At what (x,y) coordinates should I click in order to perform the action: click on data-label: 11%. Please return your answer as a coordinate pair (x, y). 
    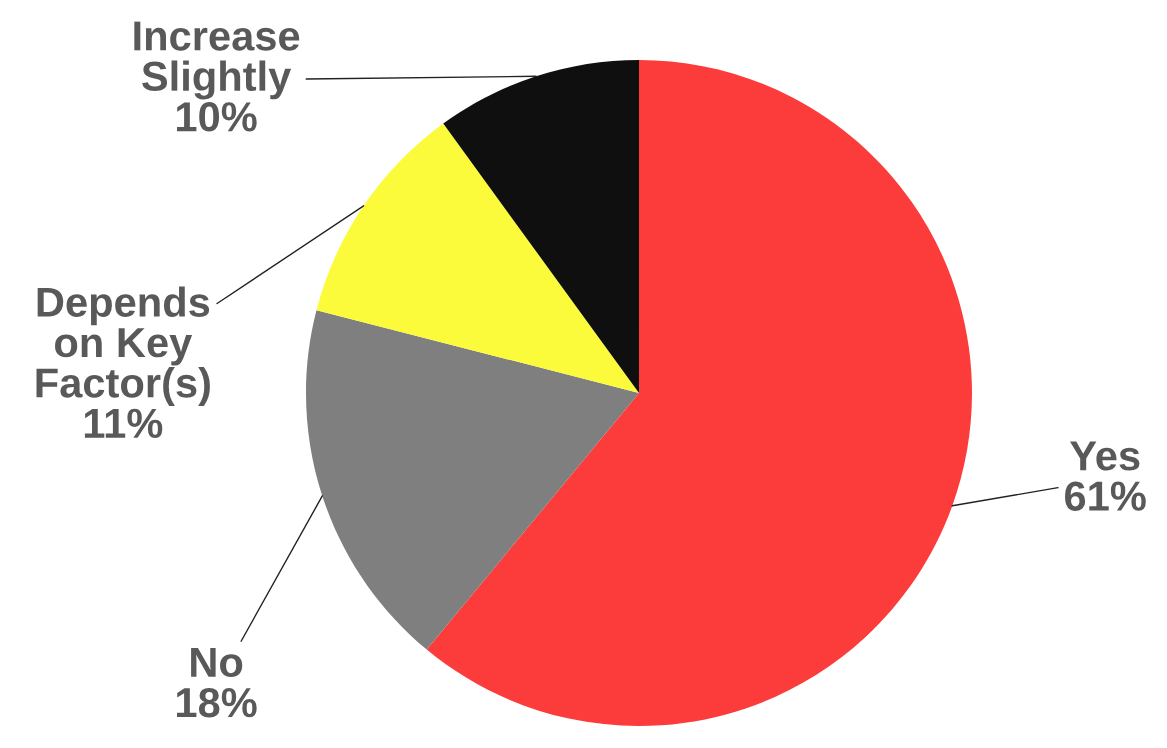
    Looking at the image, I should click on (123, 423).